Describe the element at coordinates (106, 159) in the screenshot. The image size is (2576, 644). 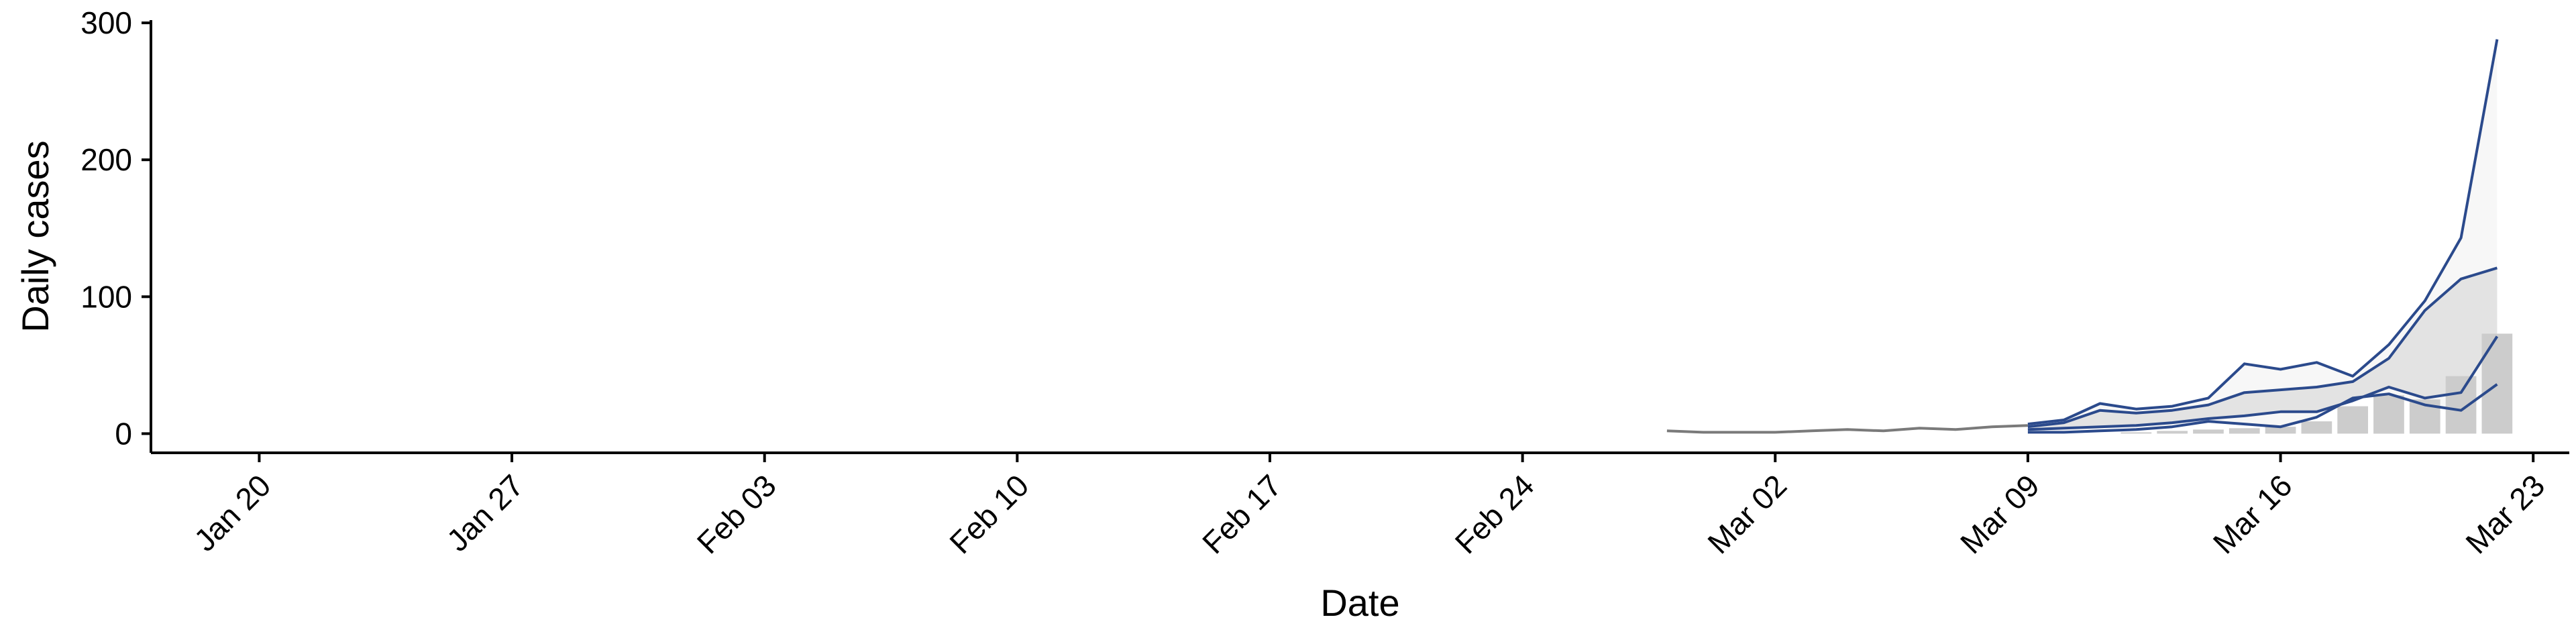
I see `y-tick-label-200: 200` at that location.